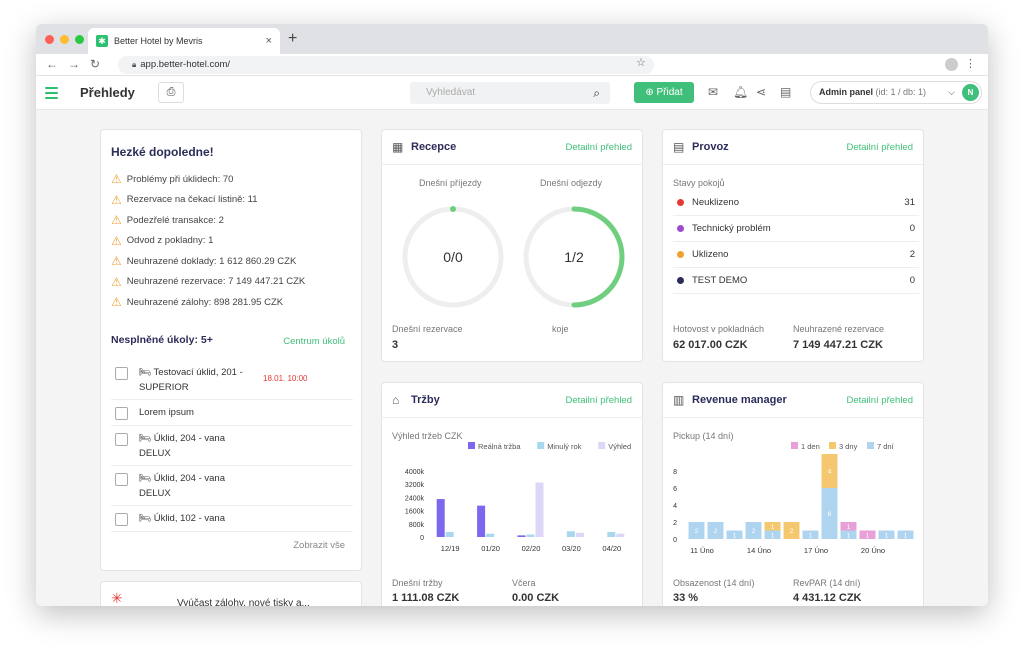 The width and height of the screenshot is (1024, 655). Describe the element at coordinates (951, 92) in the screenshot. I see `chevron-down-icon: ⌵` at that location.